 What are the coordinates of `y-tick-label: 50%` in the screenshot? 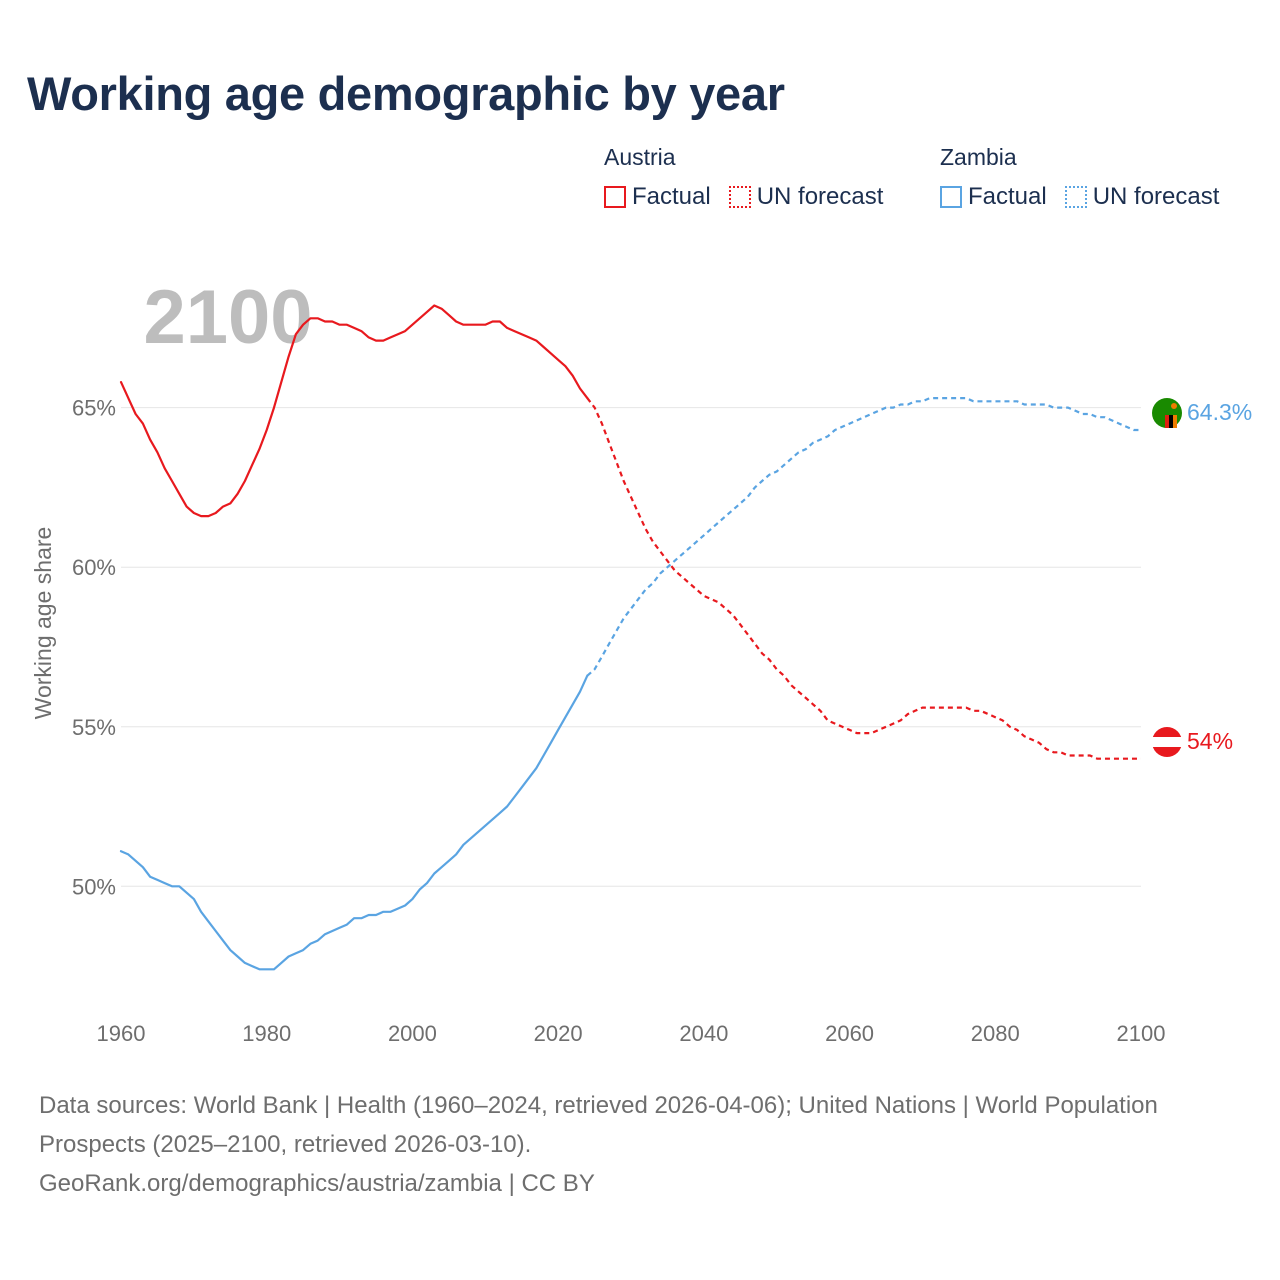 It's located at (94, 886).